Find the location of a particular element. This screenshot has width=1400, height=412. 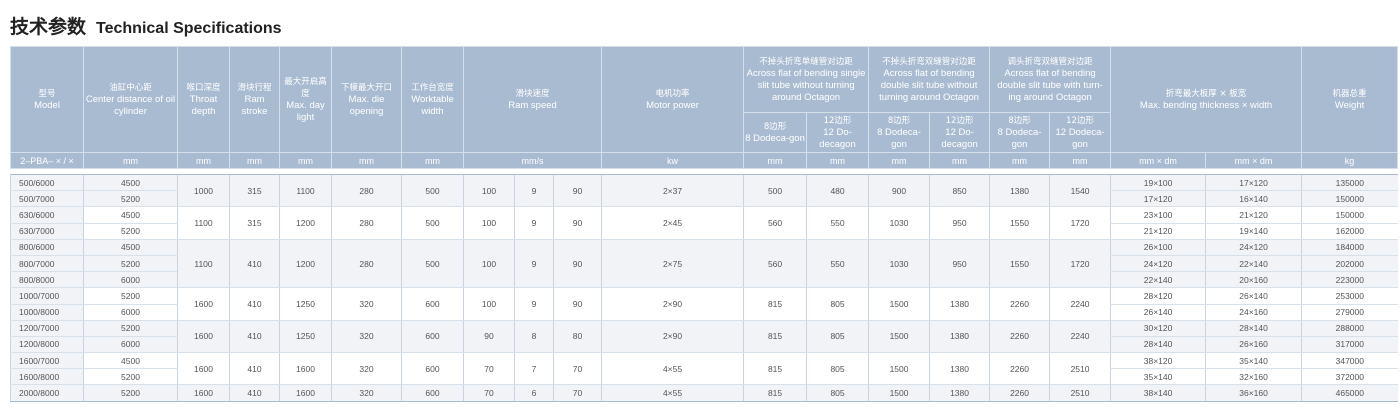

col-center: 油缸中心距 Center distance of oil cylinder is located at coordinates (130, 99).